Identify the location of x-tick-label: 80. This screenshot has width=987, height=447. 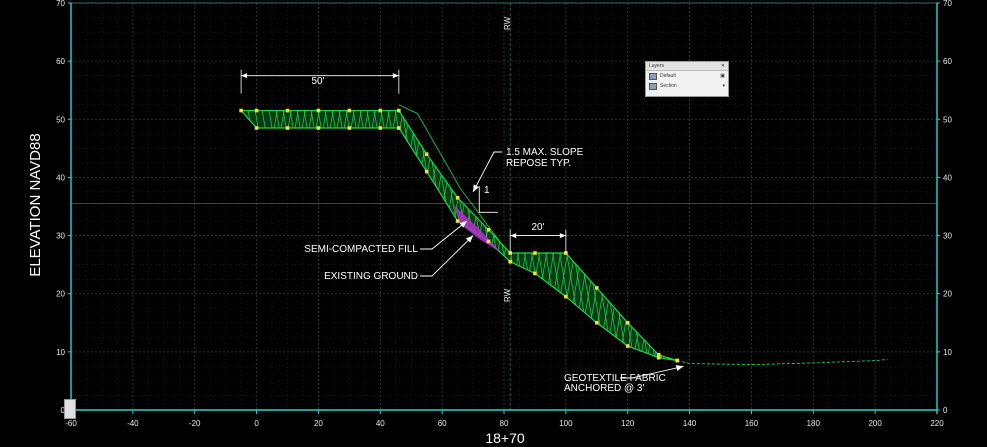
(504, 423).